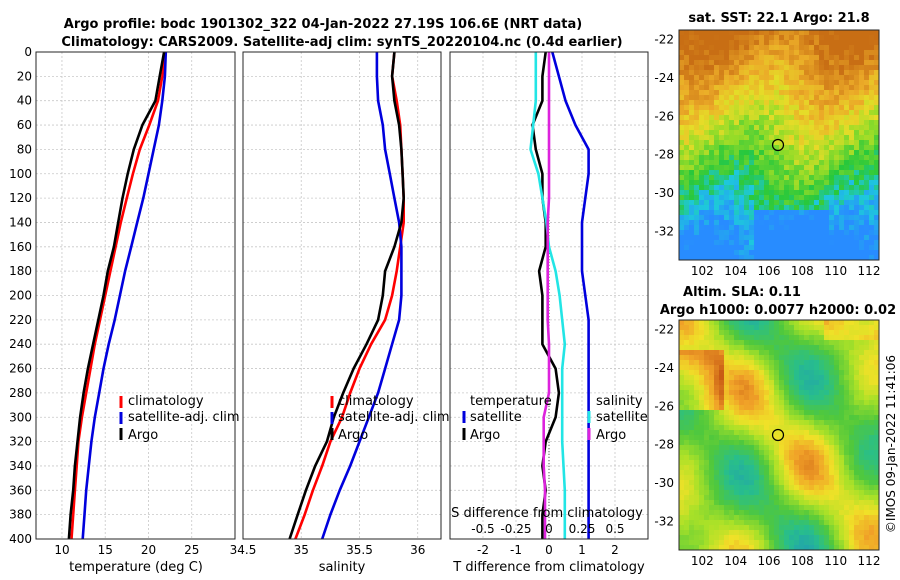  Describe the element at coordinates (664, 78) in the screenshot. I see `map-y-tick-label: -24` at that location.